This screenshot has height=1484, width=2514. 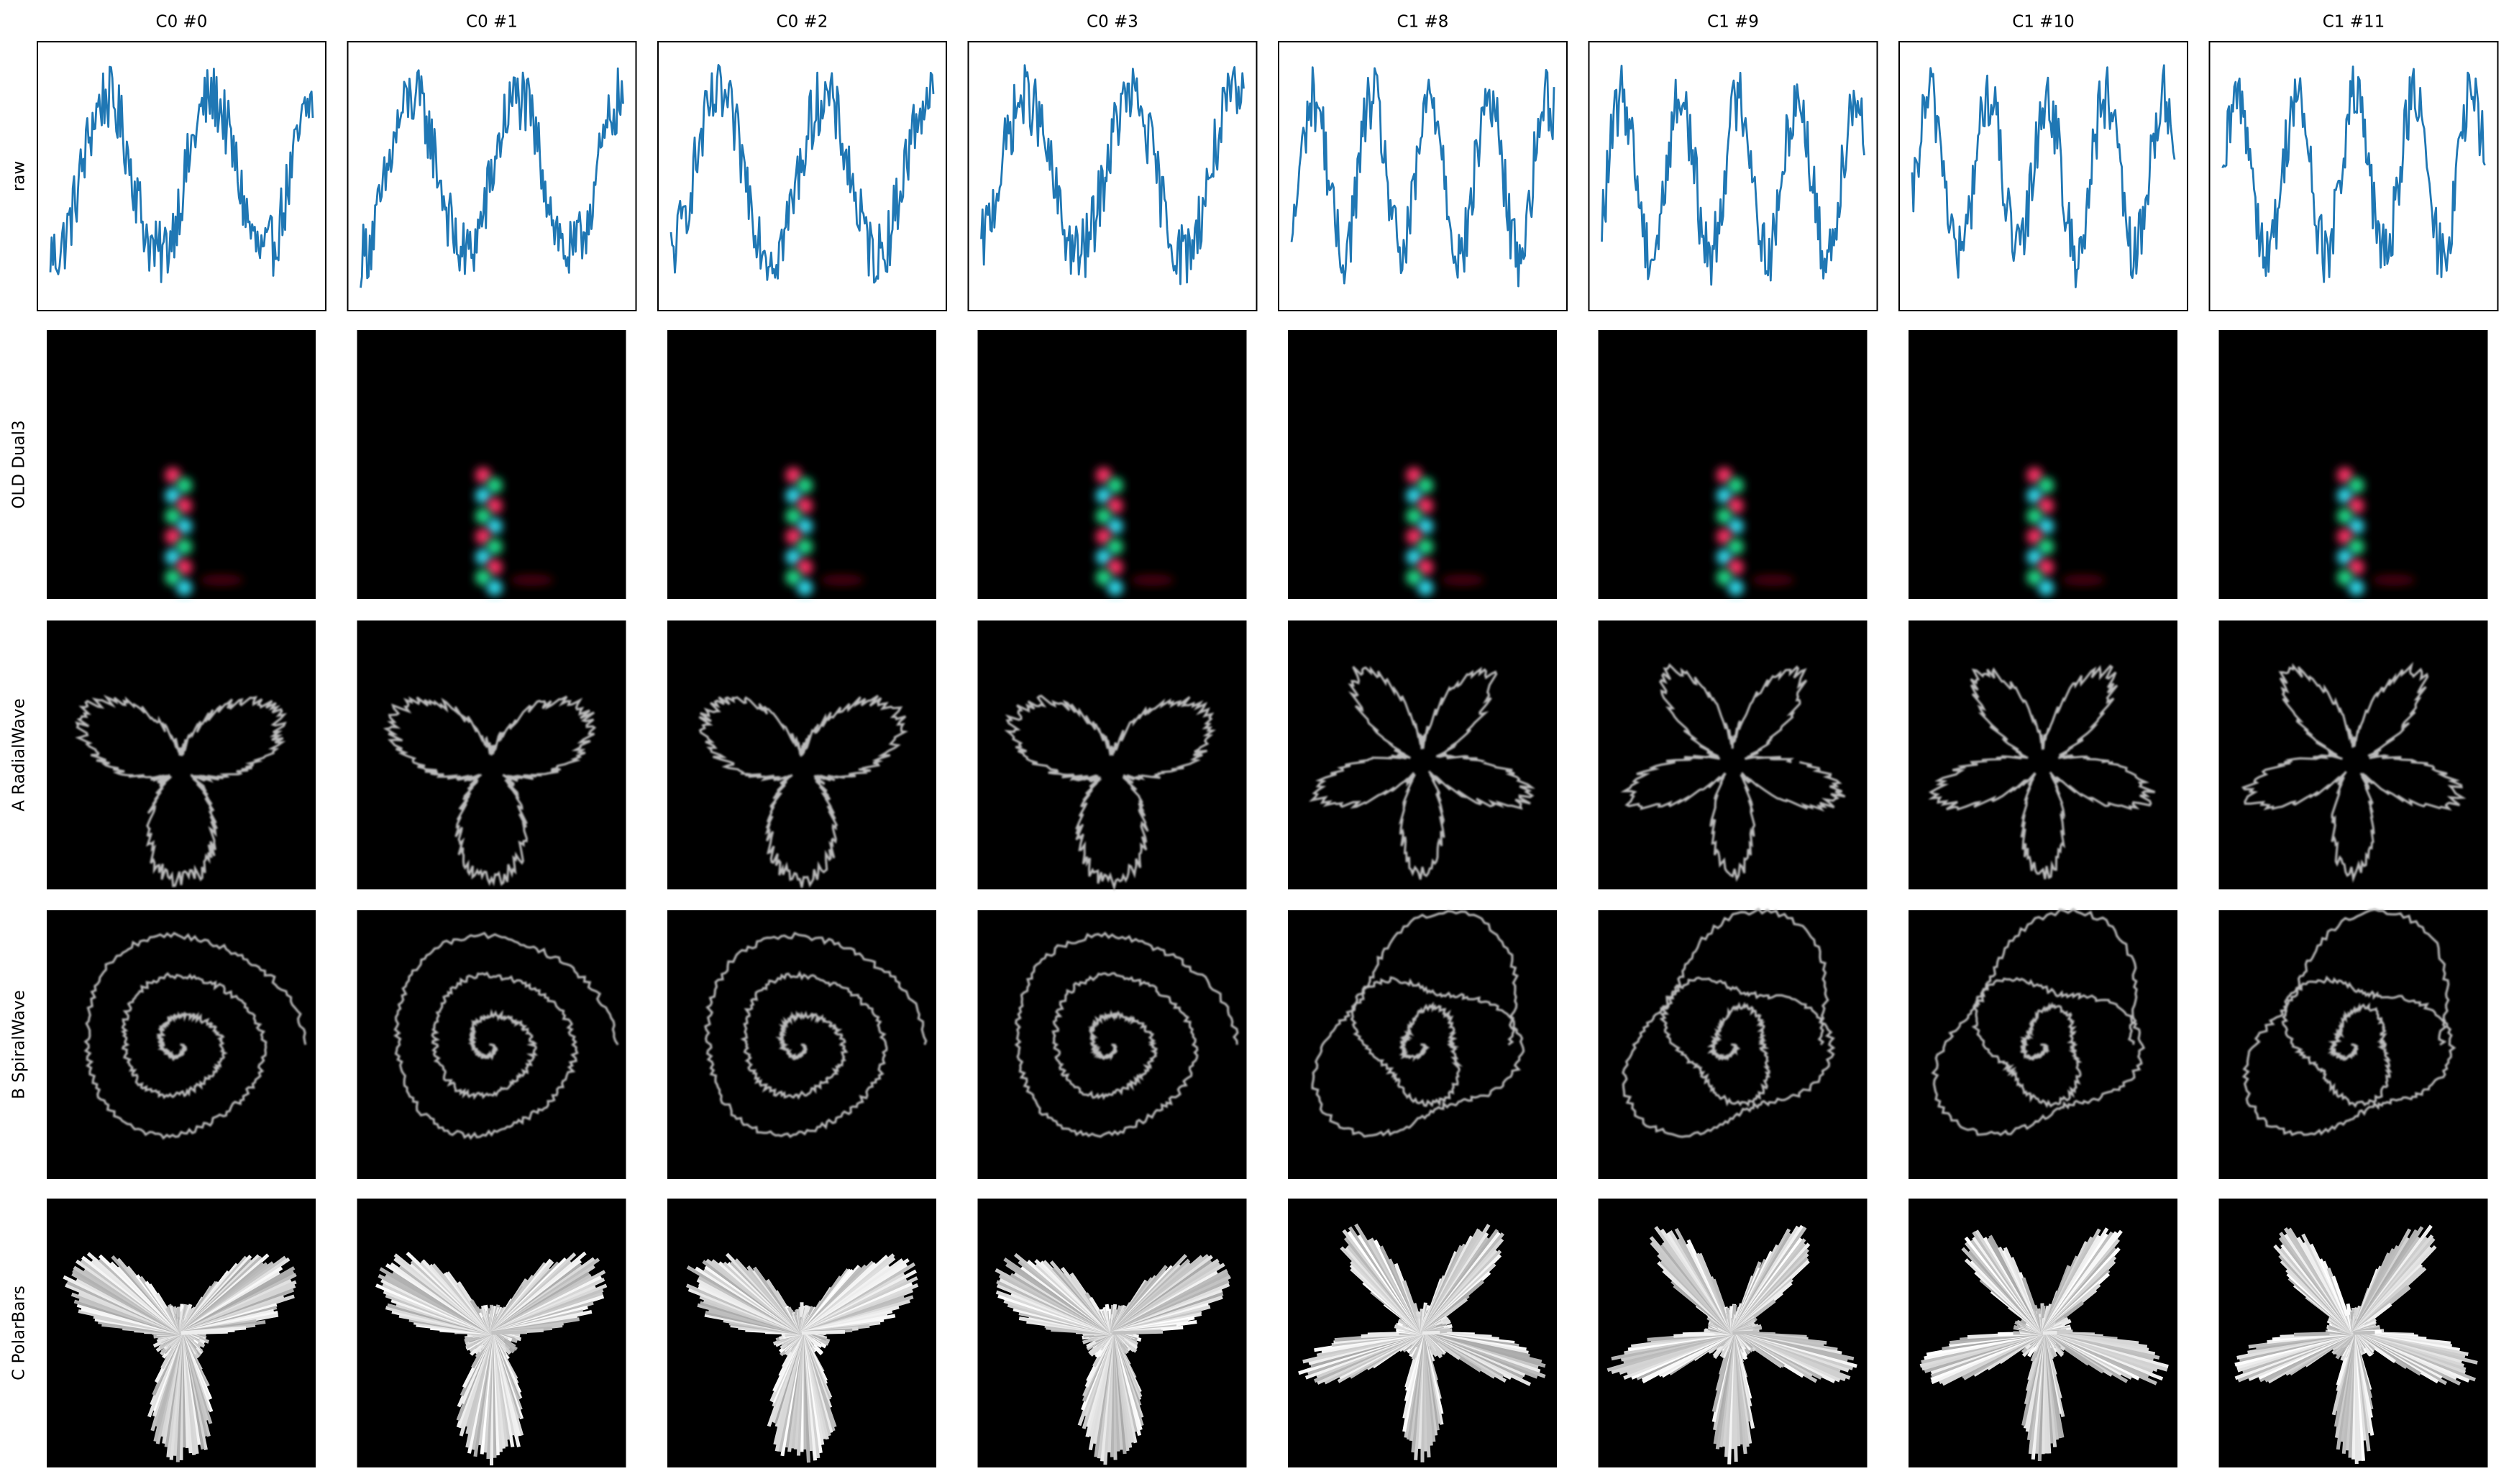 What do you see at coordinates (19, 1044) in the screenshot?
I see `row-label: B SpiralWave` at bounding box center [19, 1044].